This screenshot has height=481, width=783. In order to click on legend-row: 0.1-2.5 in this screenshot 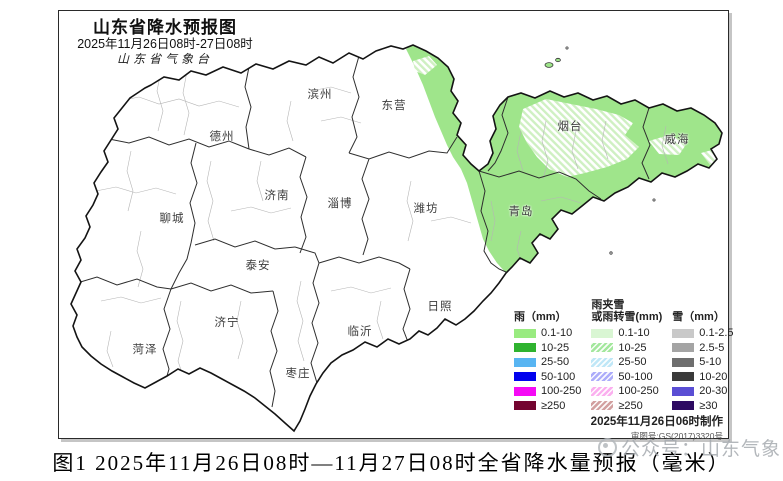, I will do `click(703, 333)`.